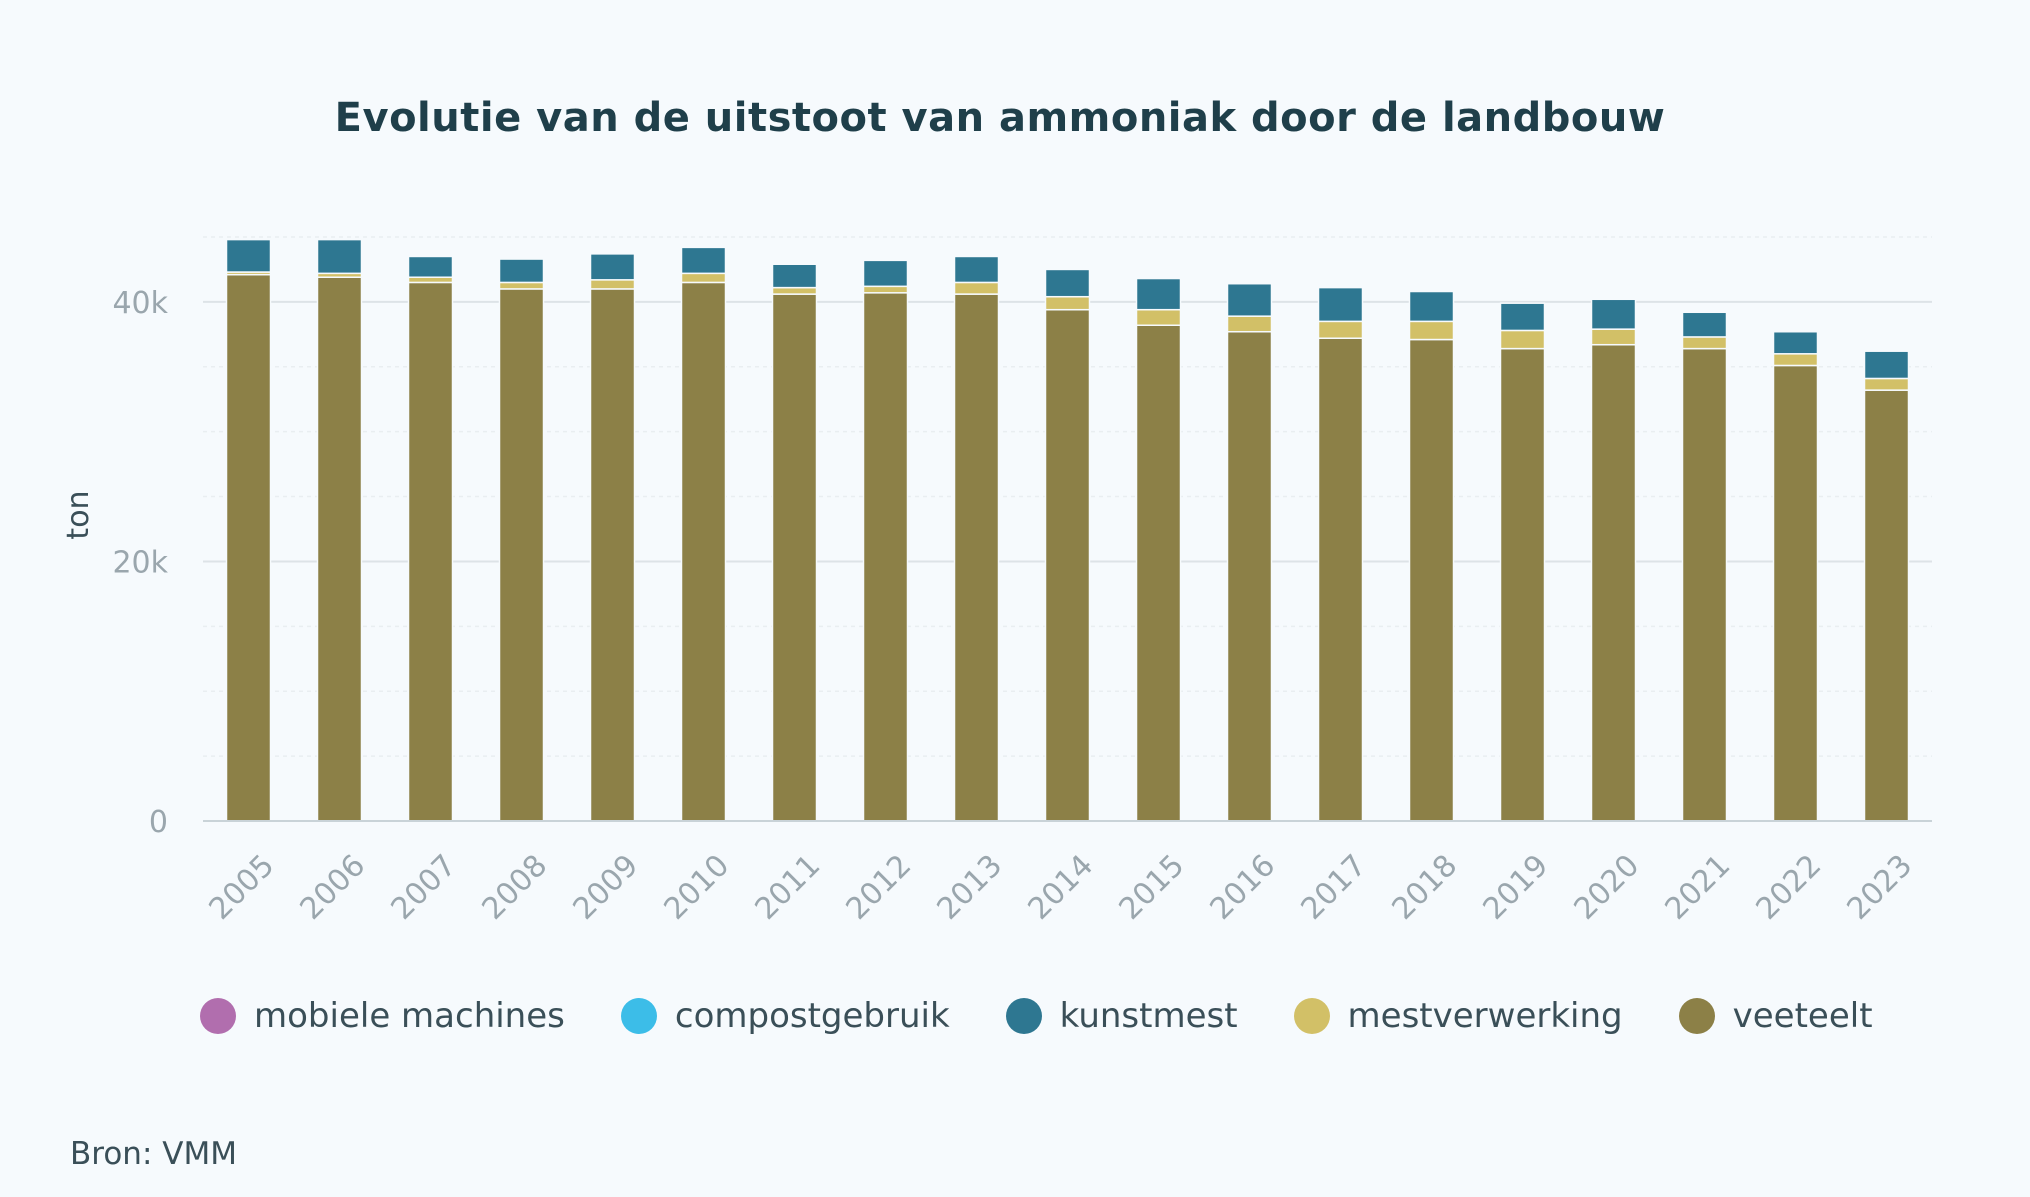 Image resolution: width=2030 pixels, height=1197 pixels. I want to click on bar-mestverwerking-2018, so click(1431, 330).